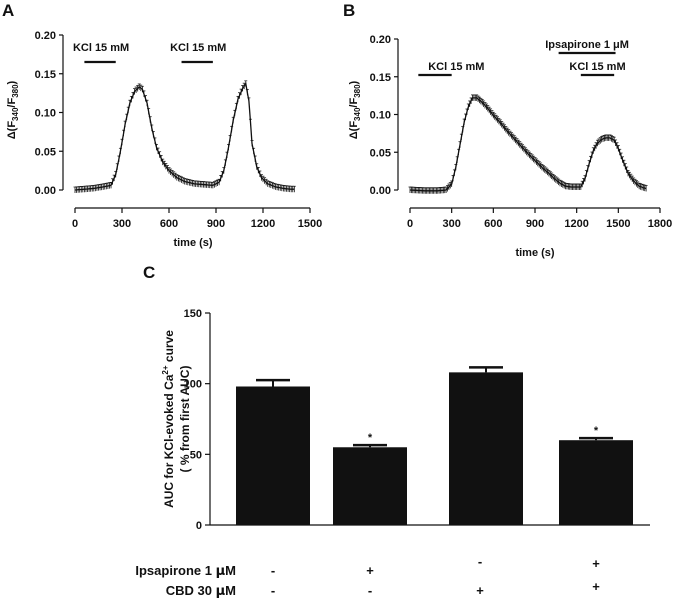 This screenshot has height=600, width=675. I want to click on panel-a-ytick-label: 0.20, so click(45, 36).